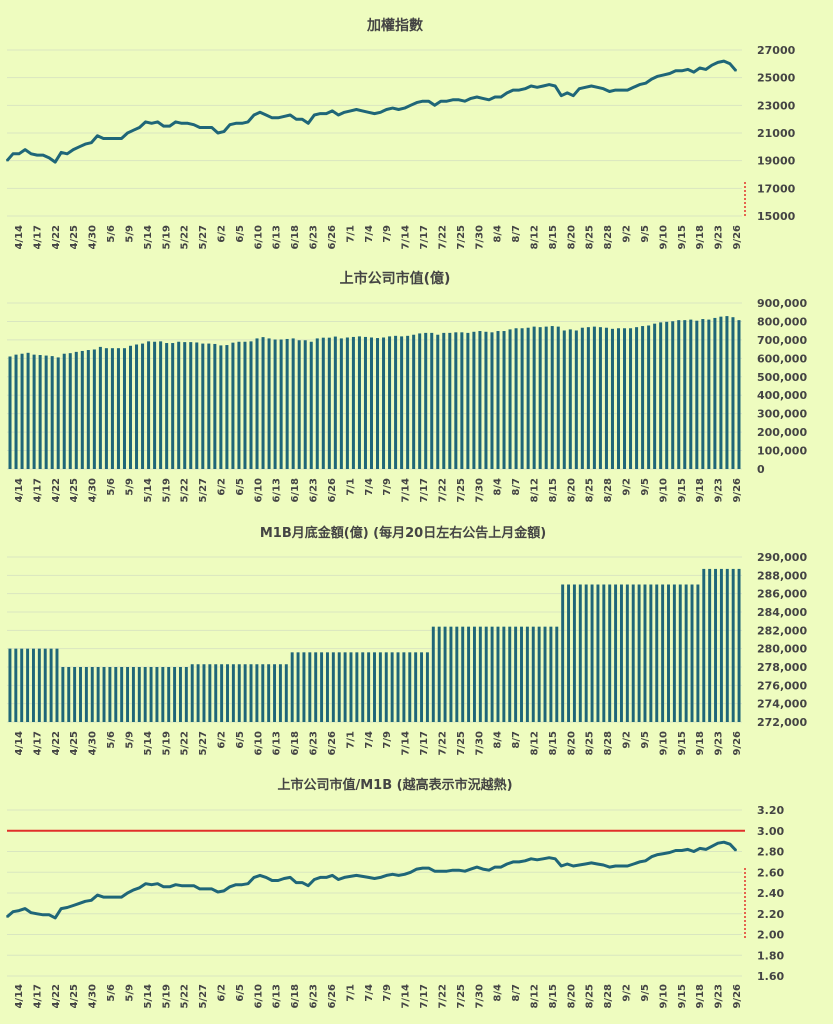 This screenshot has height=1024, width=833. I want to click on m1b-xtick-label: 7/4, so click(369, 740).